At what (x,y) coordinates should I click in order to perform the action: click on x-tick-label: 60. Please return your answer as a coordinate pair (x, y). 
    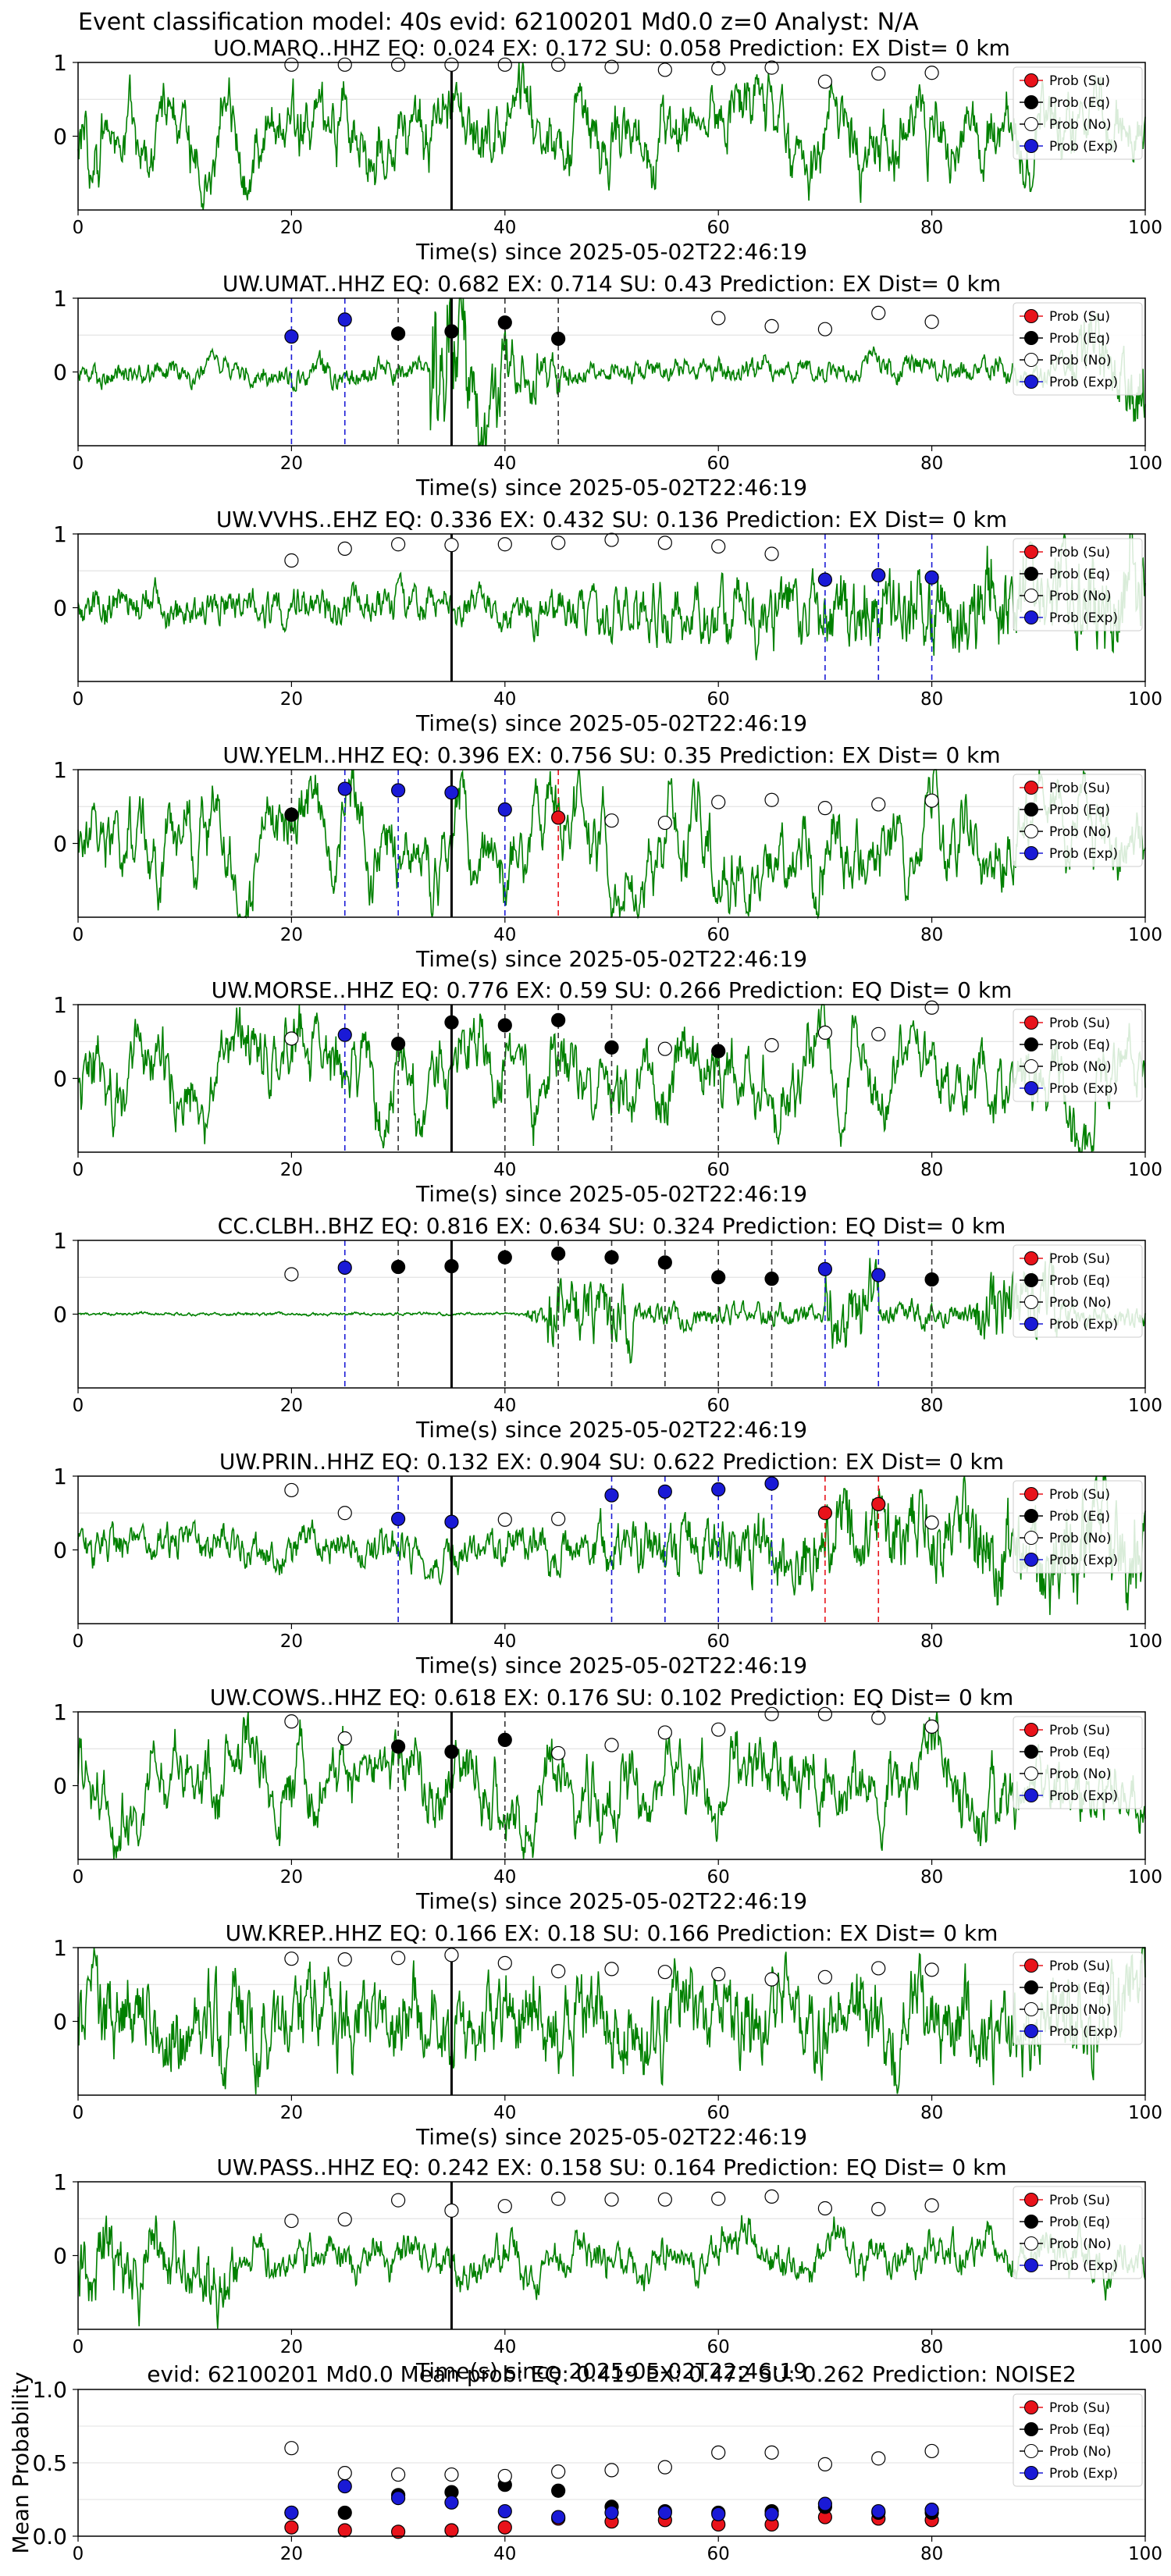
    Looking at the image, I should click on (718, 699).